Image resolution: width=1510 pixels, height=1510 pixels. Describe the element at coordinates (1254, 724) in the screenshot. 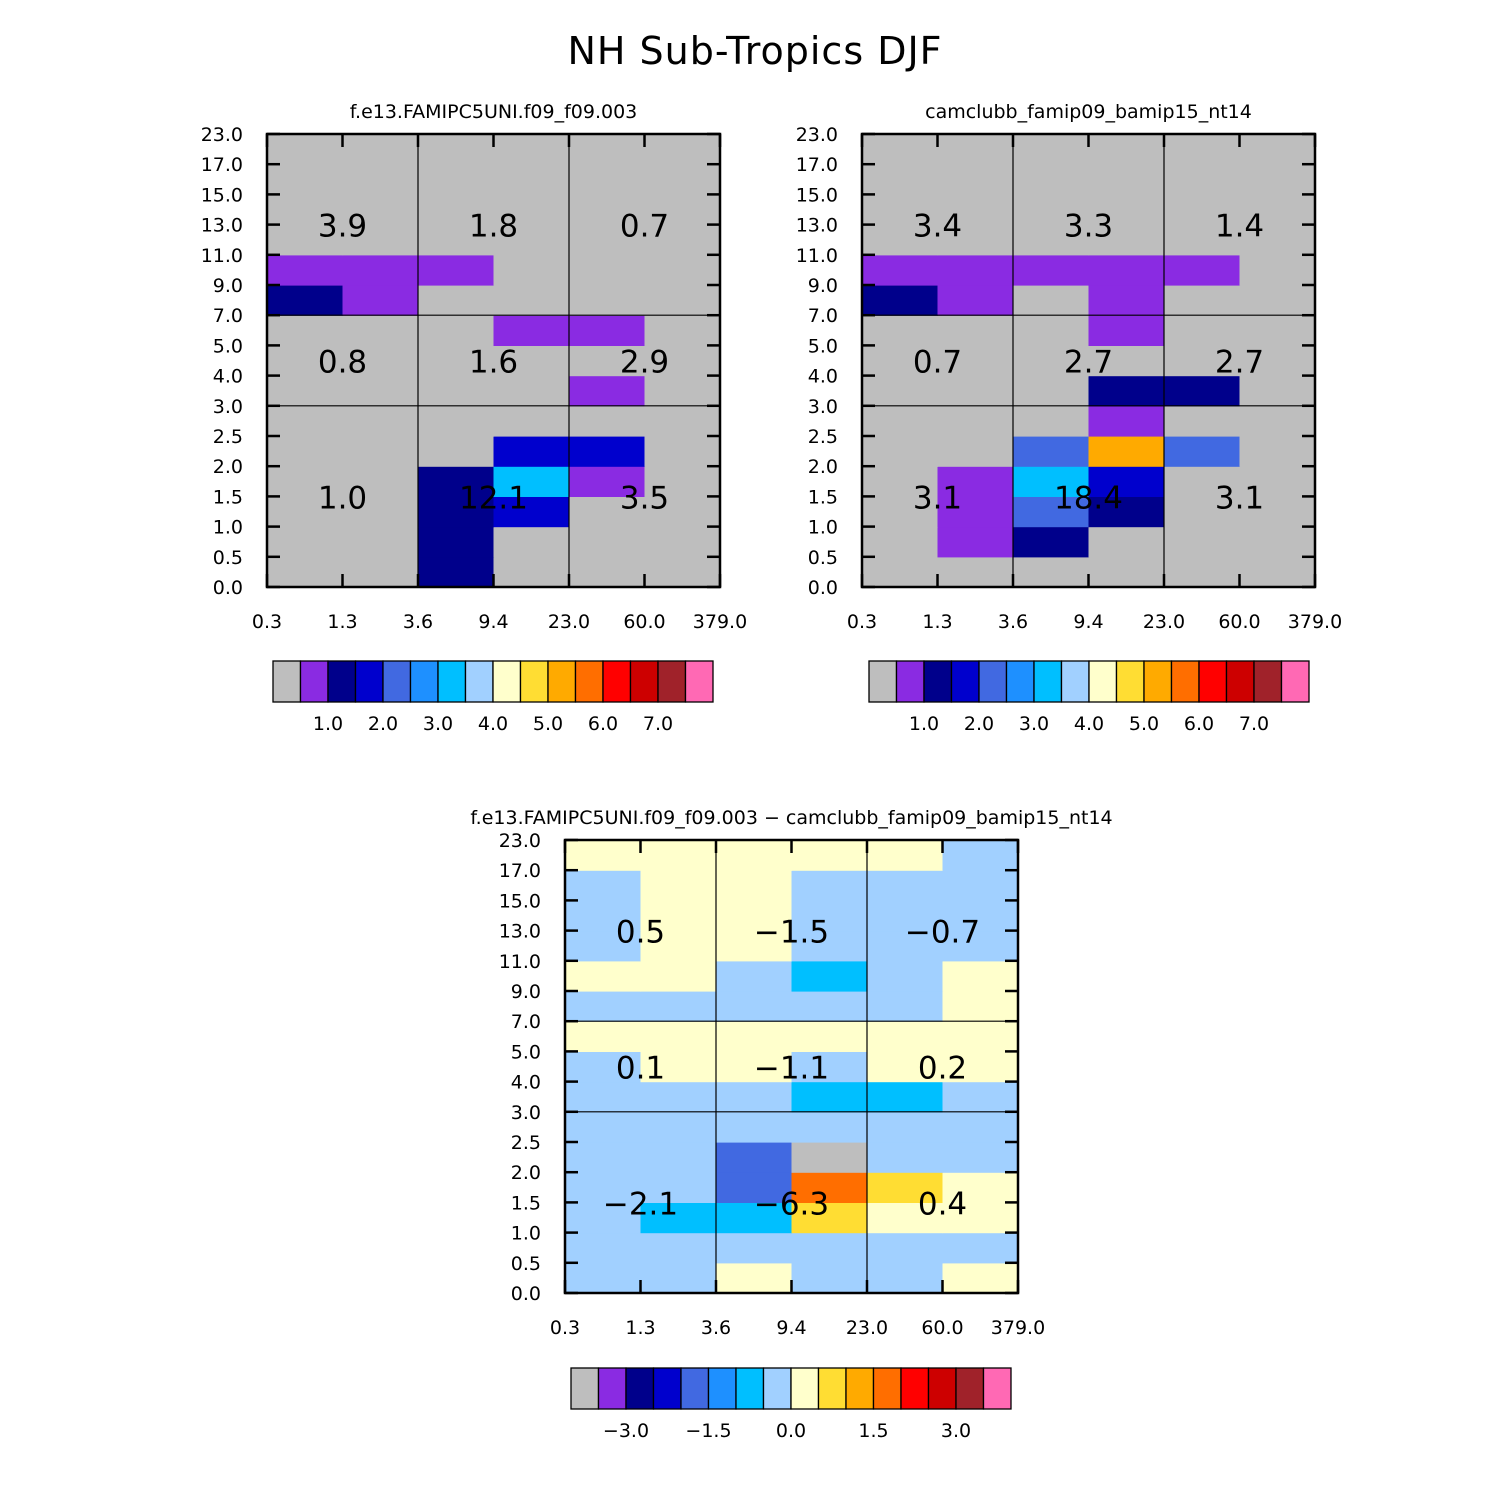

I see `colorbar-label: 7.0` at that location.